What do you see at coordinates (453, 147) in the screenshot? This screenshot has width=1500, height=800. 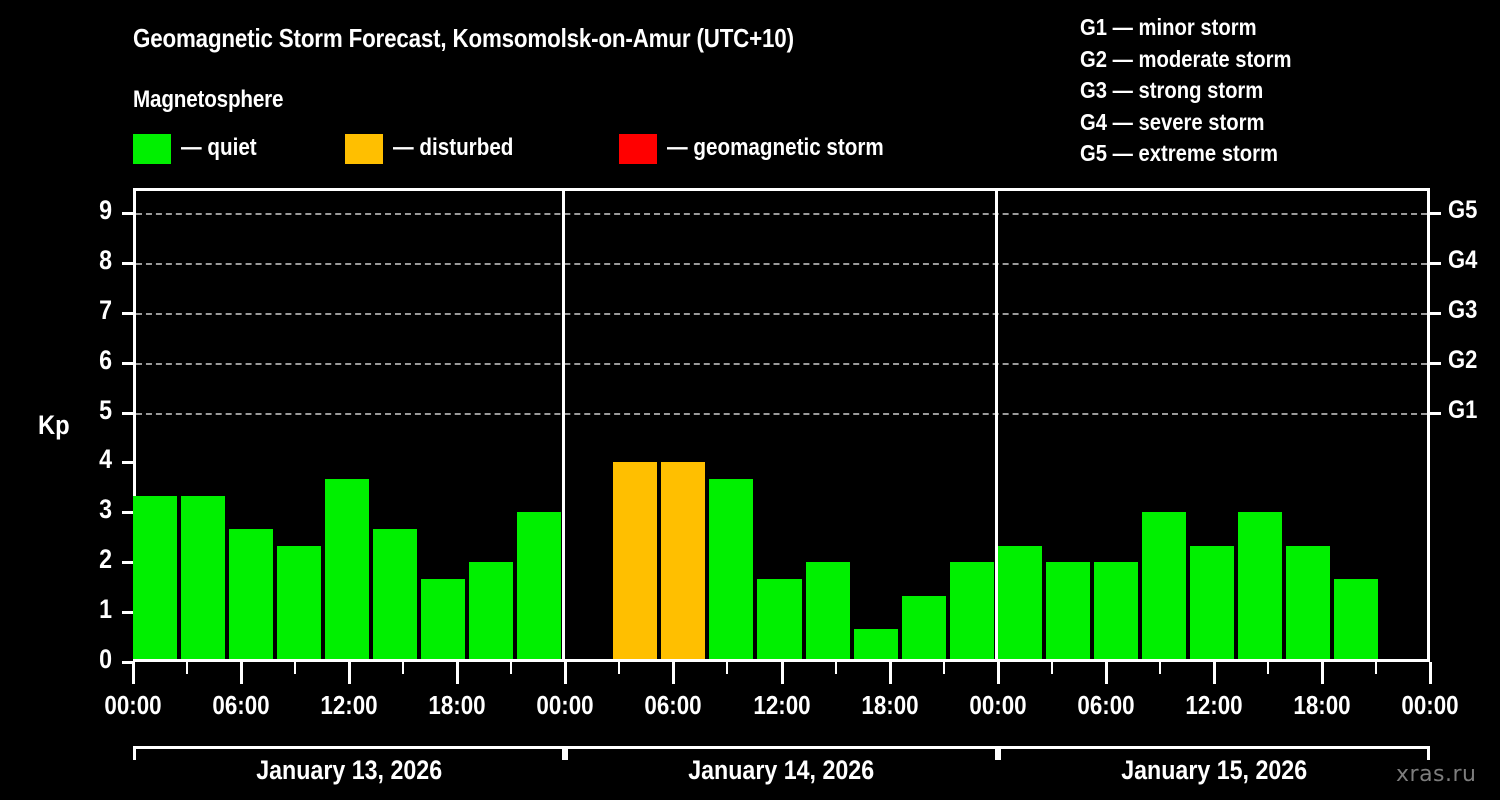 I see `legend-item-label: — disturbed` at bounding box center [453, 147].